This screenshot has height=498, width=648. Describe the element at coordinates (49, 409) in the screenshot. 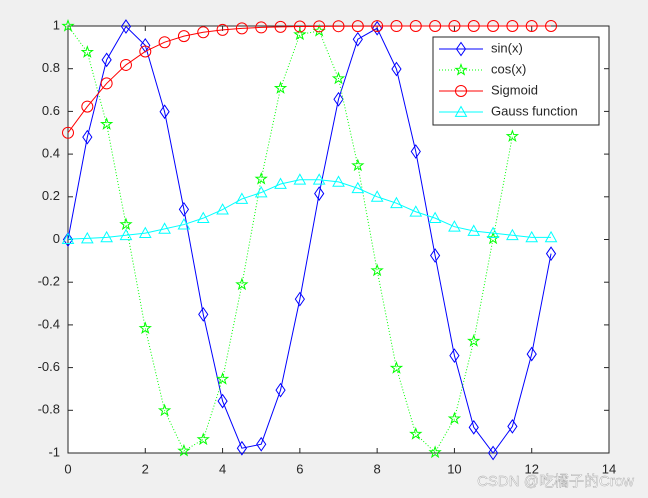

I see `y-tick-label: -0.8` at that location.